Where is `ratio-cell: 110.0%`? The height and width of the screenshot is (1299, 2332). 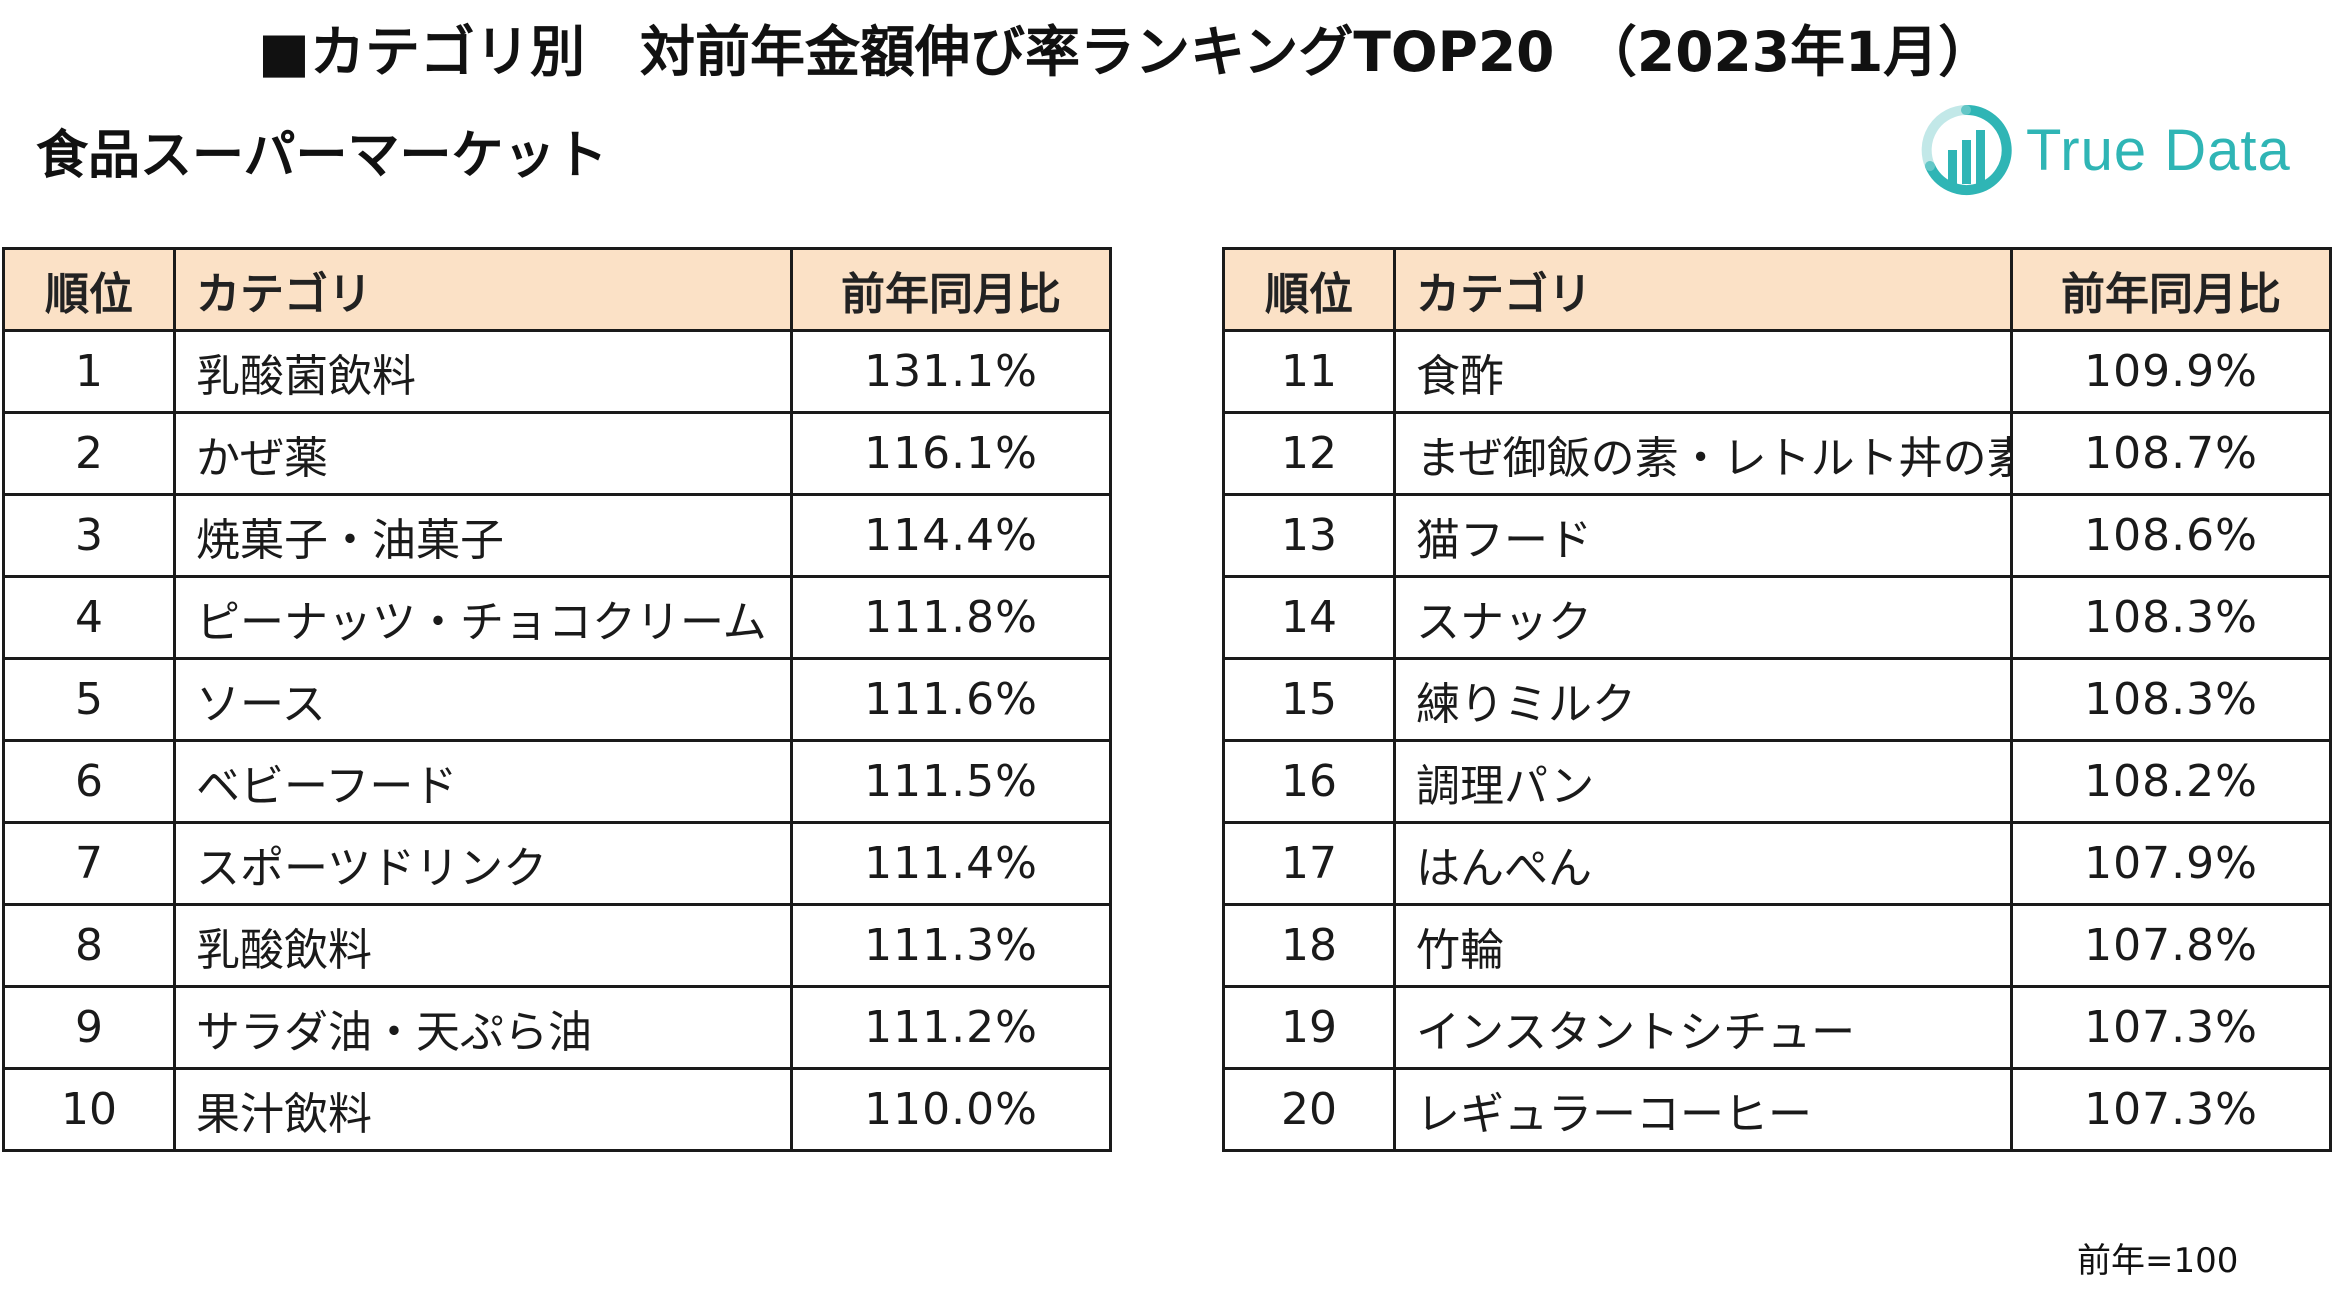
ratio-cell: 110.0% is located at coordinates (951, 1109).